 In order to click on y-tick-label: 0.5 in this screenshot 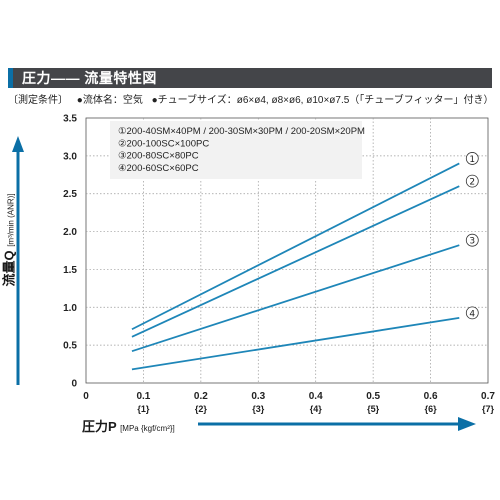, I will do `click(70, 346)`.